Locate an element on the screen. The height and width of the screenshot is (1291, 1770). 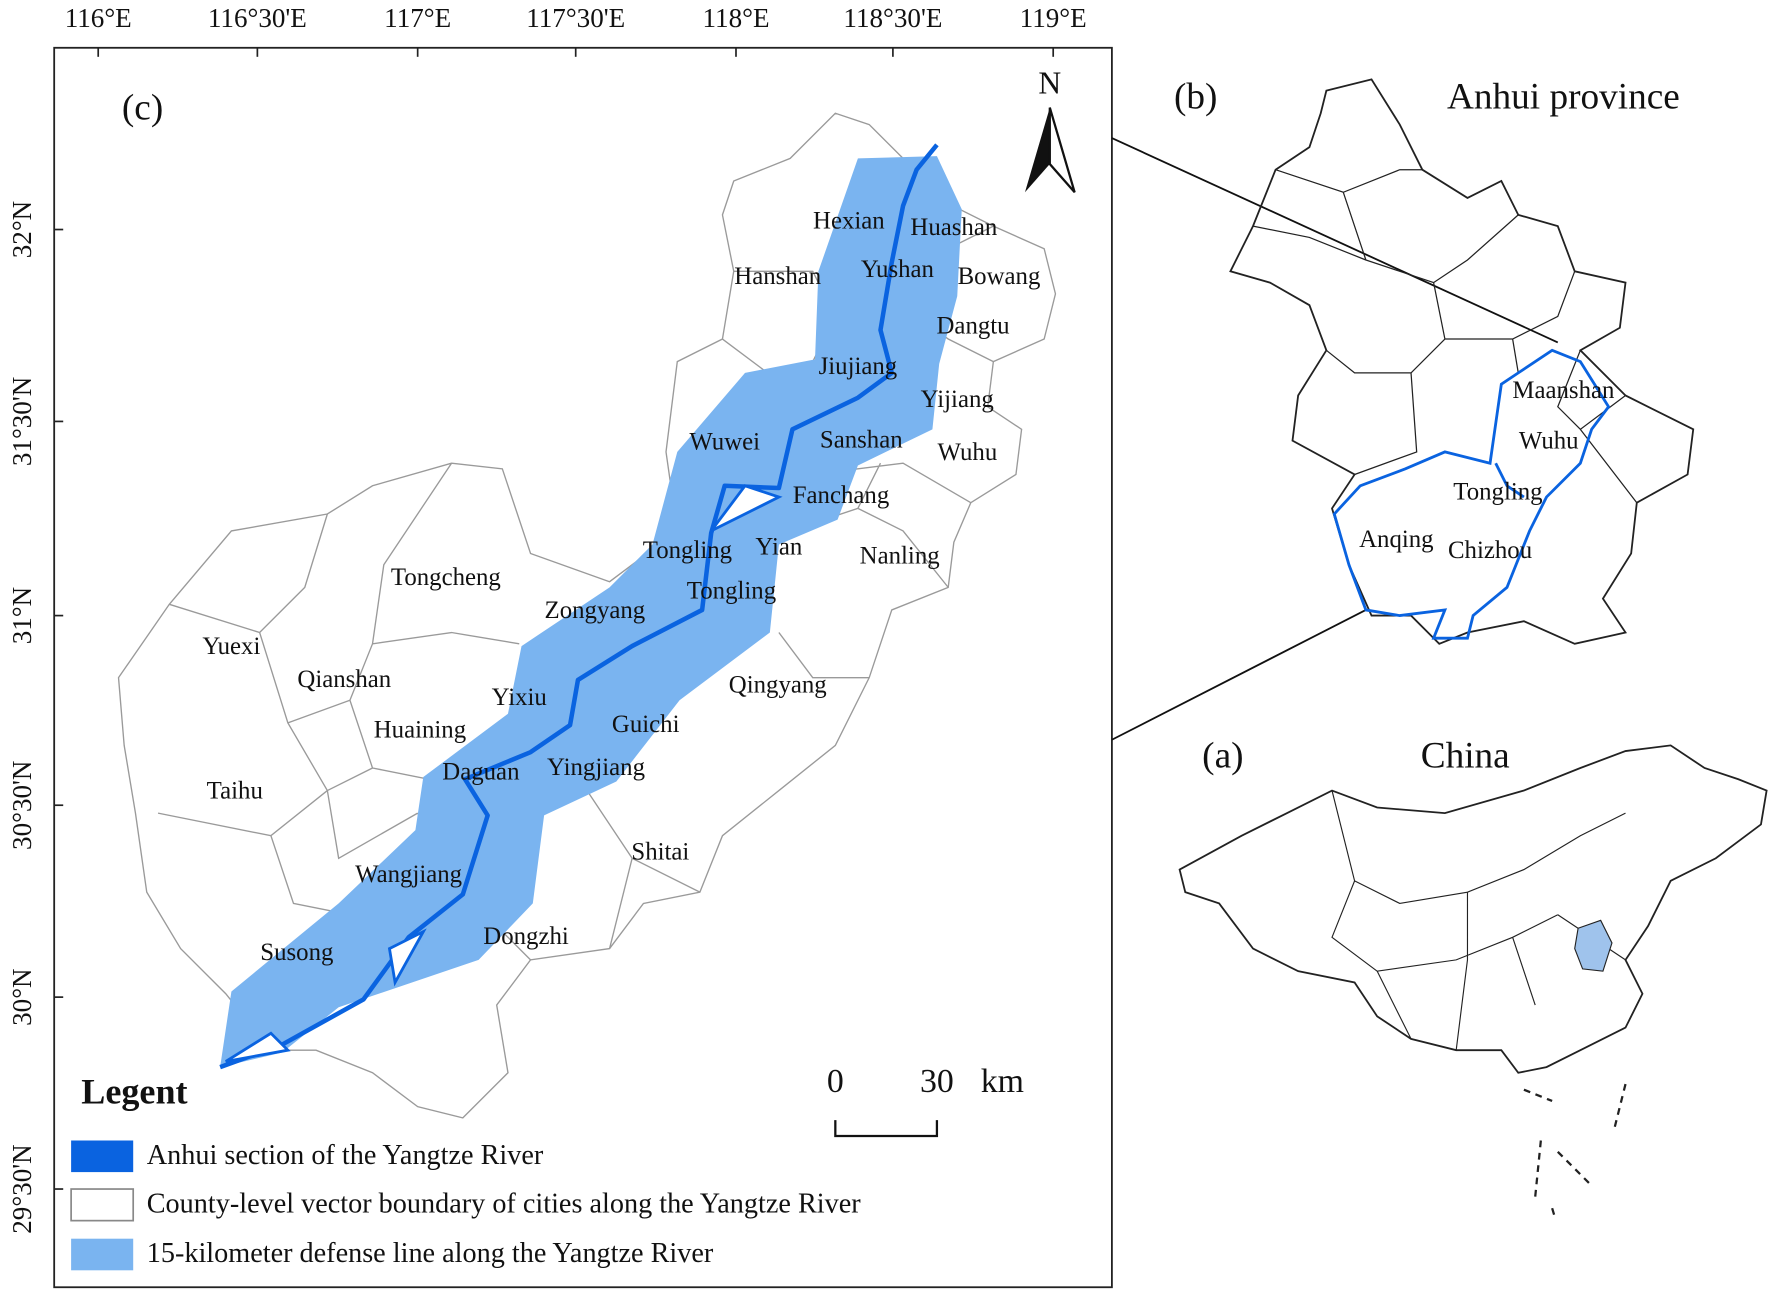
place-label: Bowang is located at coordinates (999, 276).